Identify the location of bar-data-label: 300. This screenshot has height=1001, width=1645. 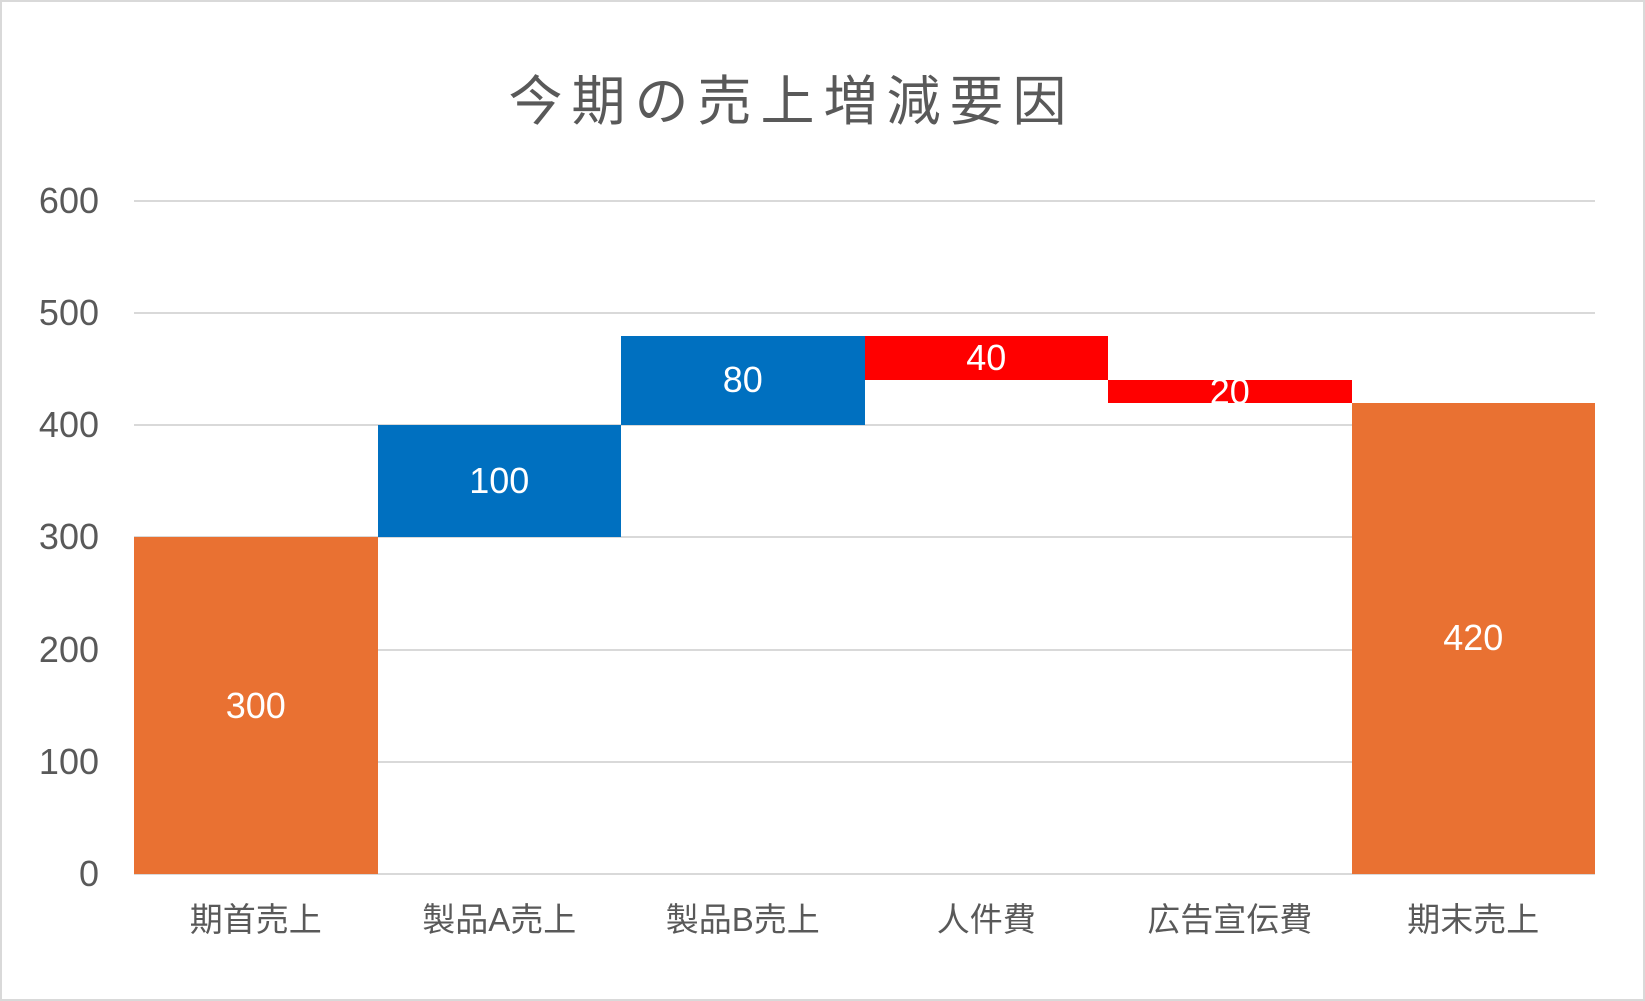
(255, 705).